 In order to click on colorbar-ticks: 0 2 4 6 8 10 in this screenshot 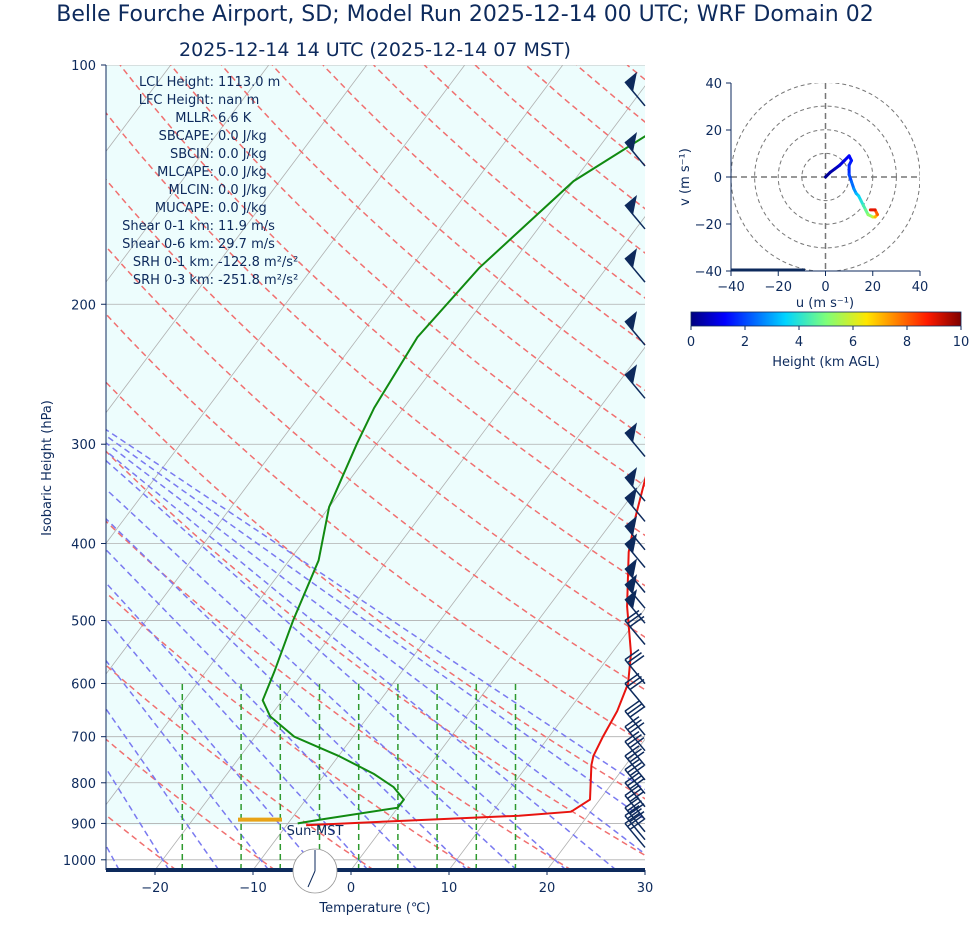, I will do `click(828, 338)`.